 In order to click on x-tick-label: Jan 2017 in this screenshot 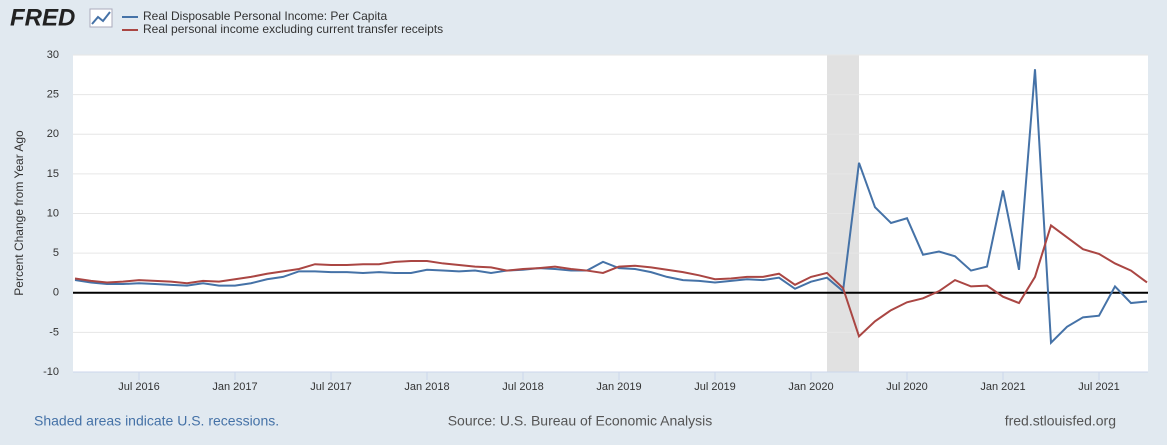, I will do `click(234, 387)`.